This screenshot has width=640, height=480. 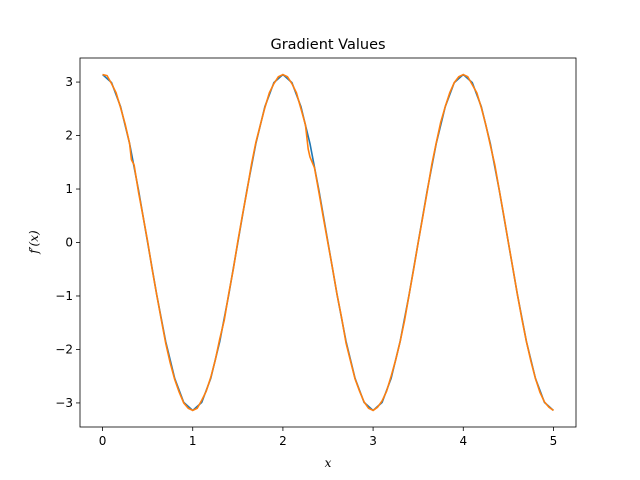 What do you see at coordinates (69, 189) in the screenshot?
I see `y-tick-label: 1` at bounding box center [69, 189].